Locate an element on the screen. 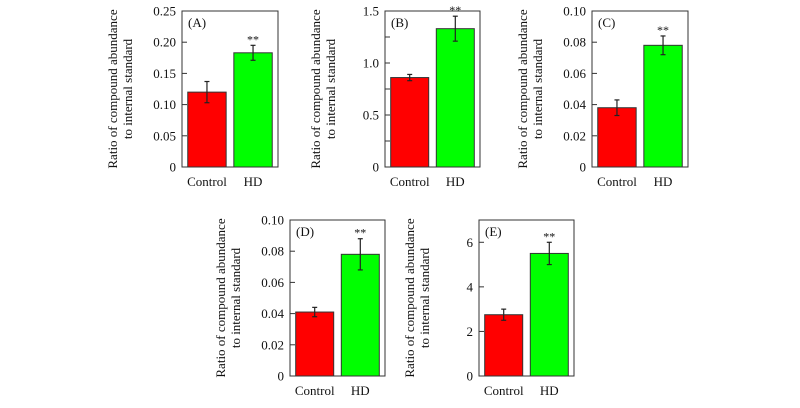  y-tick-label: 4 is located at coordinates (470, 286).